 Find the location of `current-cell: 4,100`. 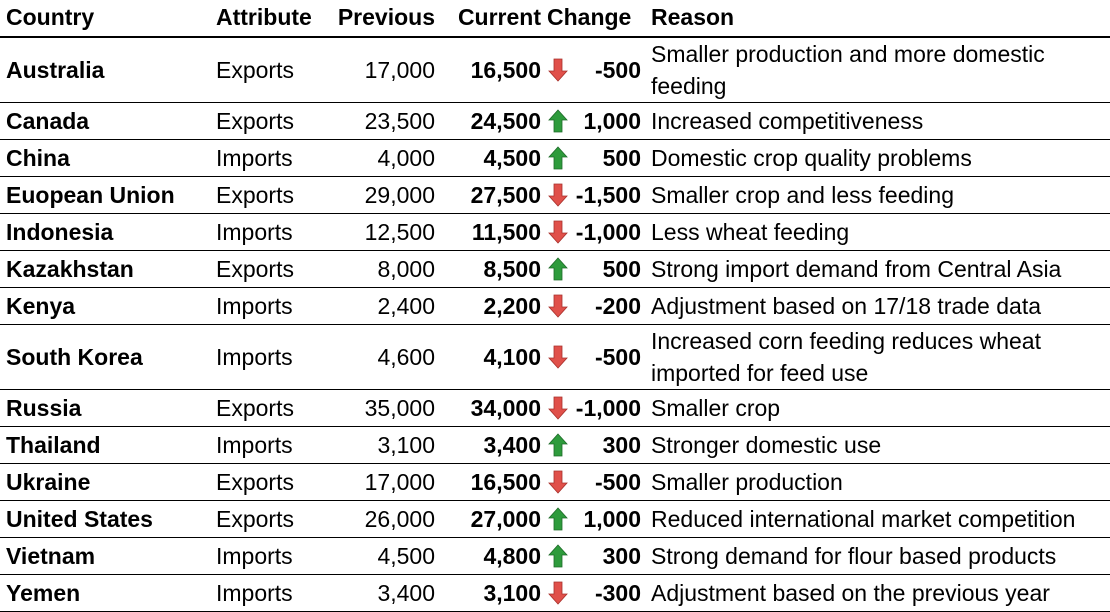

current-cell: 4,100 is located at coordinates (512, 357).